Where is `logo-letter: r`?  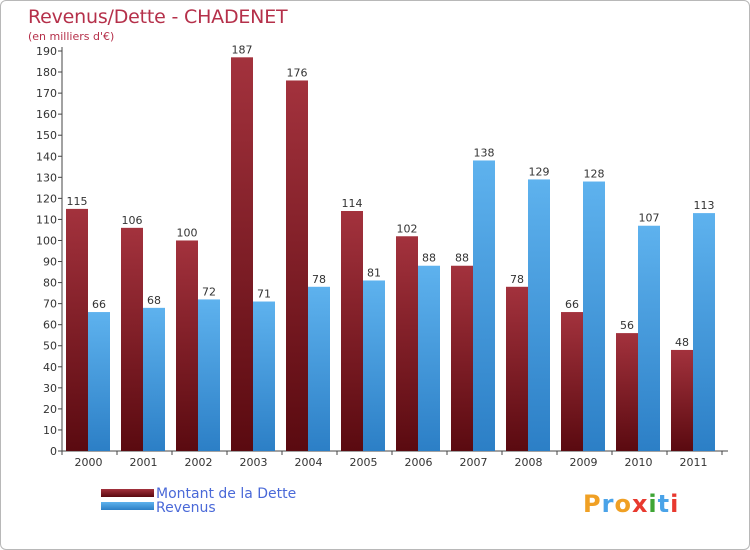 logo-letter: r is located at coordinates (608, 504).